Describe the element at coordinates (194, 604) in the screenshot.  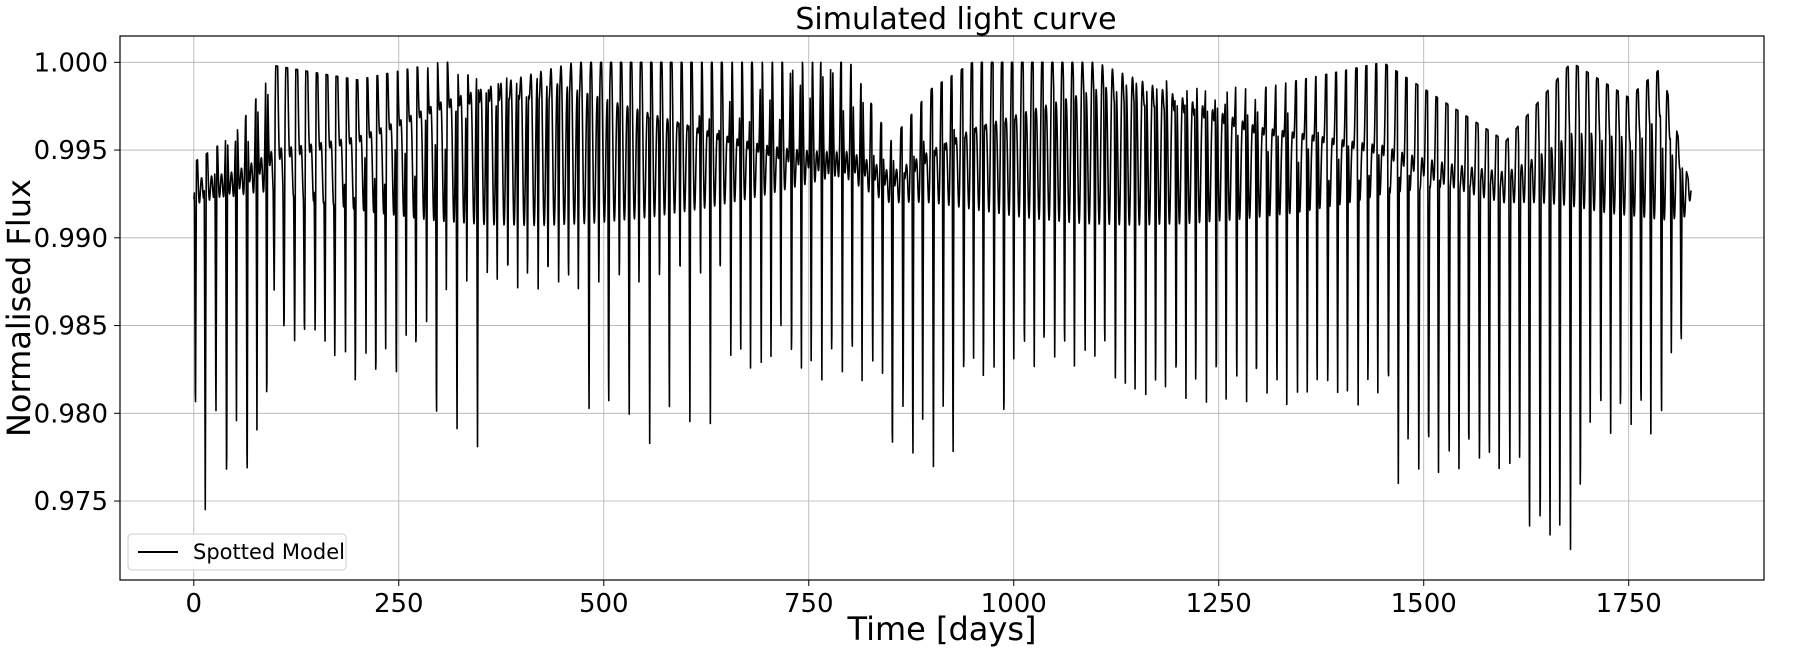
I see `x-tick-label: 0` at that location.